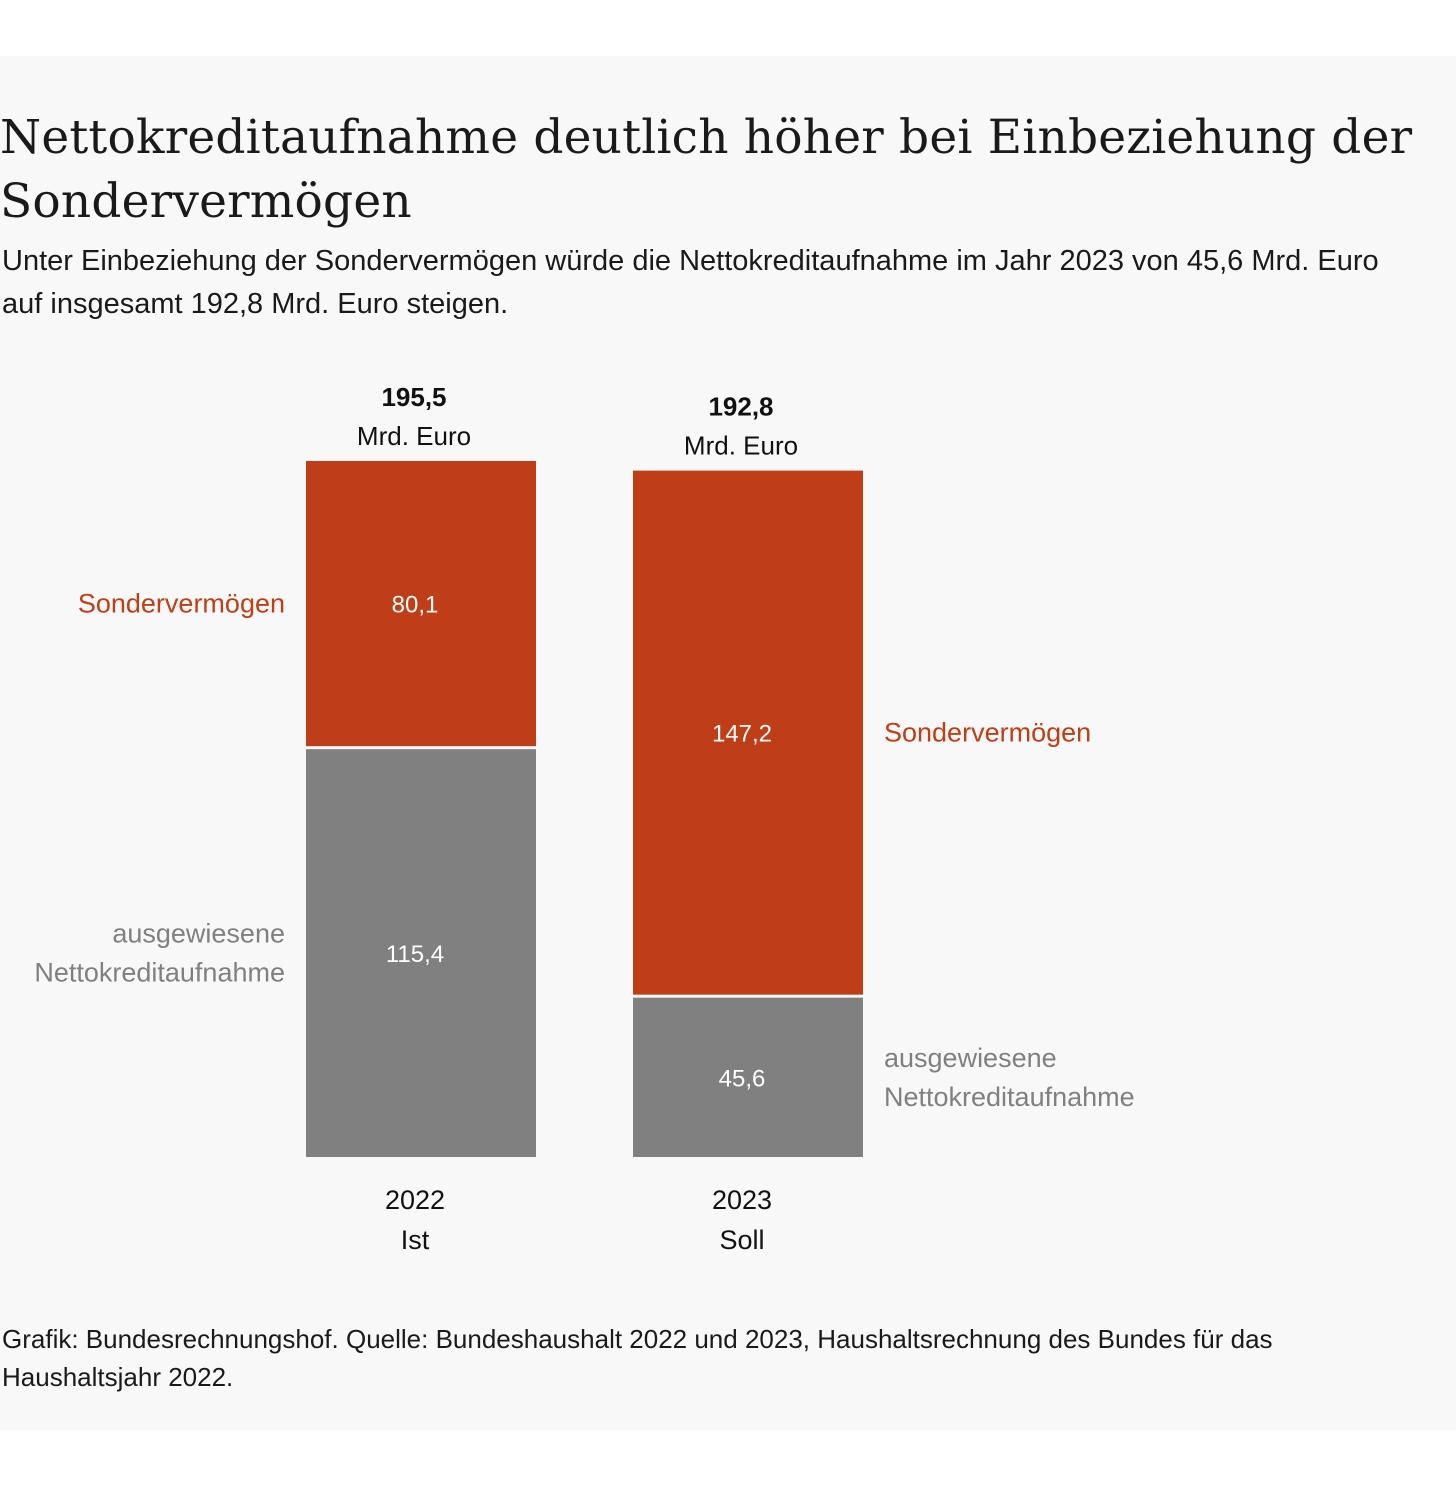  Describe the element at coordinates (415, 954) in the screenshot. I see `segment-value-label: 115,4` at that location.